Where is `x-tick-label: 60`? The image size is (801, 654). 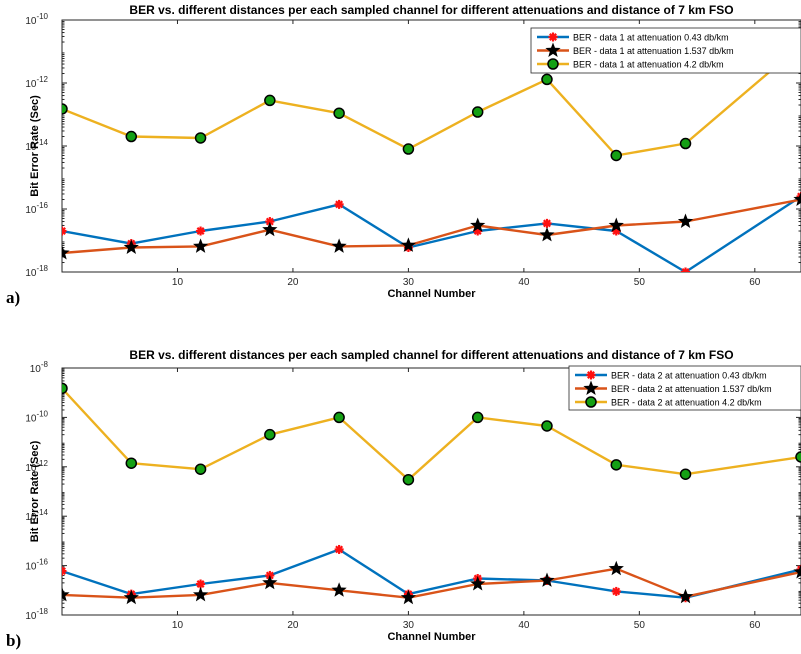
x-tick-label: 60 is located at coordinates (755, 625).